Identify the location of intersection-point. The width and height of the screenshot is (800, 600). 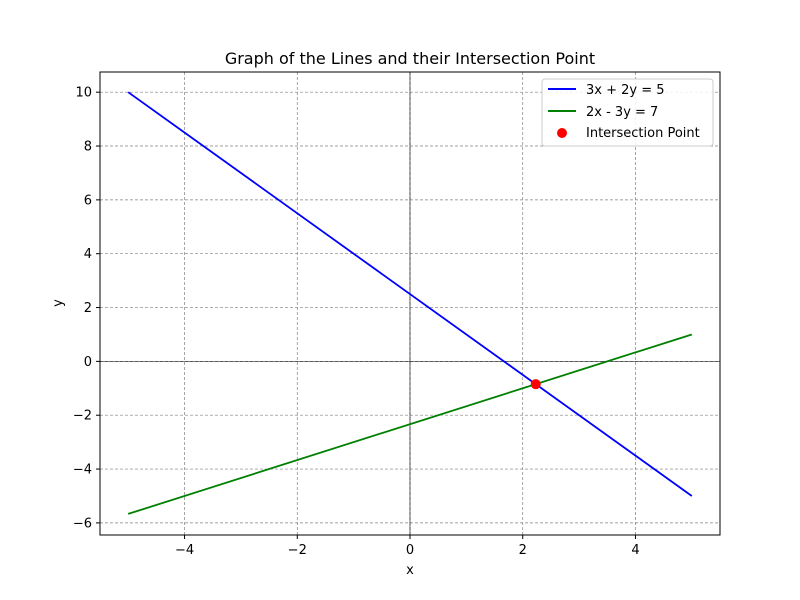
(535, 384).